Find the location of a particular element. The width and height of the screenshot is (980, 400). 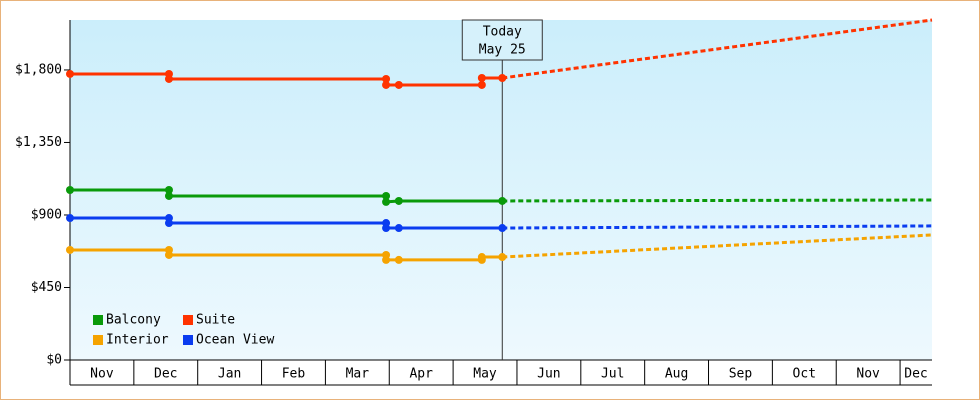

projection-line is located at coordinates (717, 49).